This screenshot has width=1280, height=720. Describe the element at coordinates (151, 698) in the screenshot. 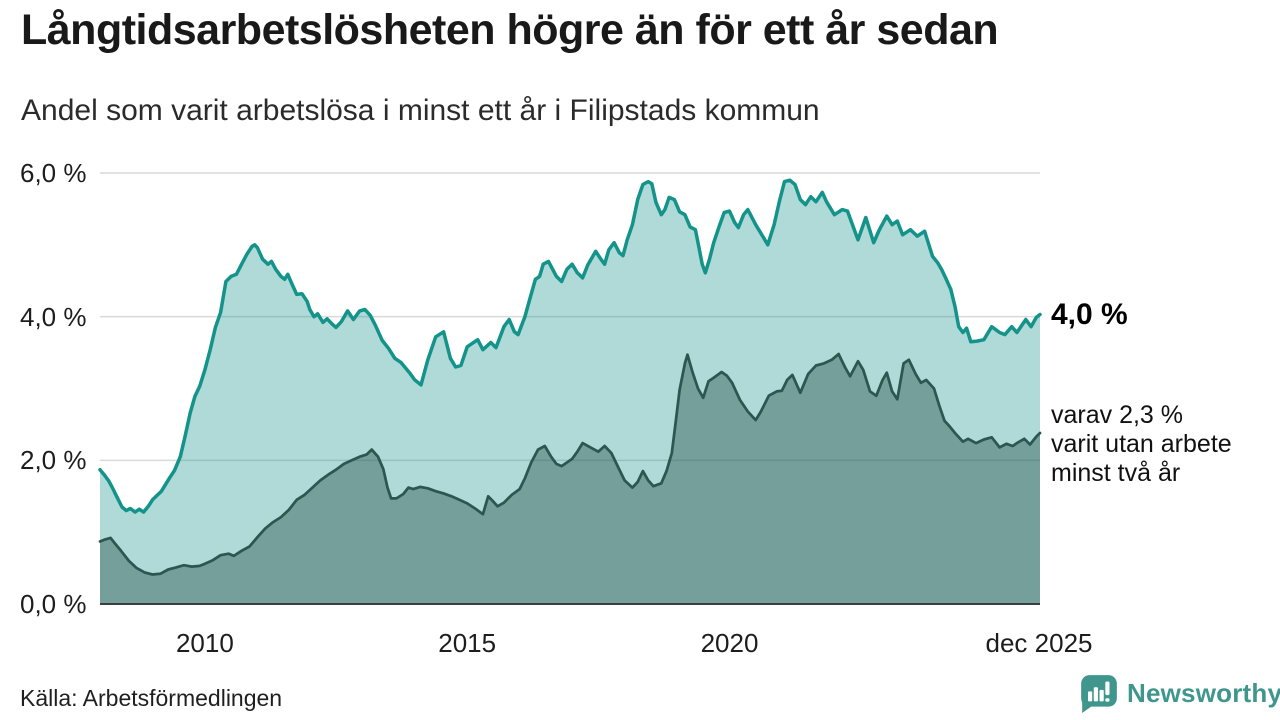

I see `source-note: Källa: Arbetsförmedlingen` at that location.